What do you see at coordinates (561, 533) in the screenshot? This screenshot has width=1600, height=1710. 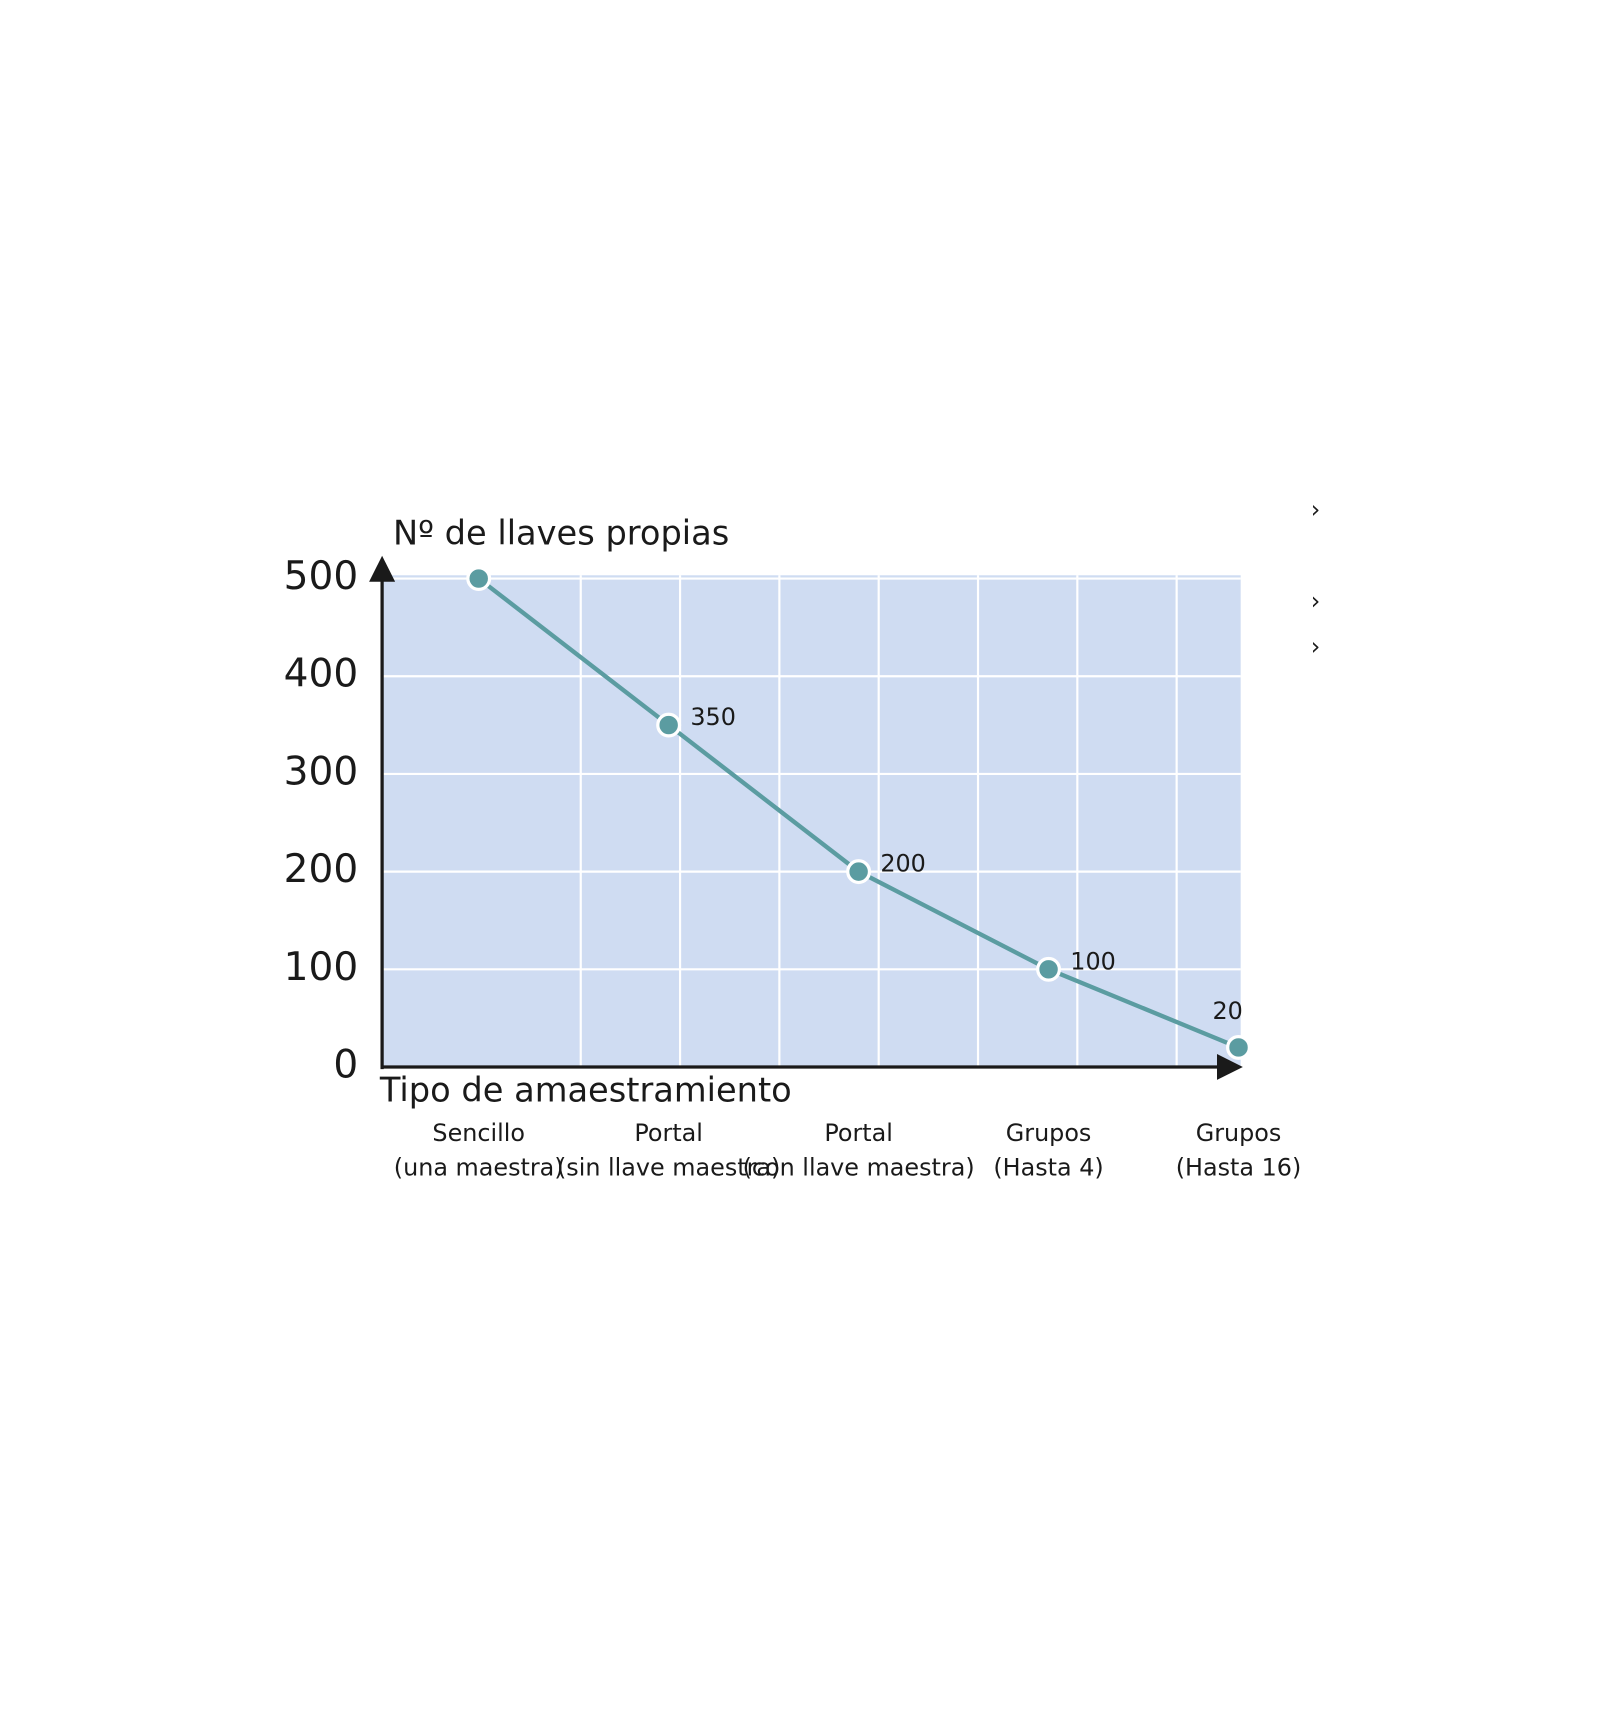 I see `y-axis-label: Nº de llaves propias` at bounding box center [561, 533].